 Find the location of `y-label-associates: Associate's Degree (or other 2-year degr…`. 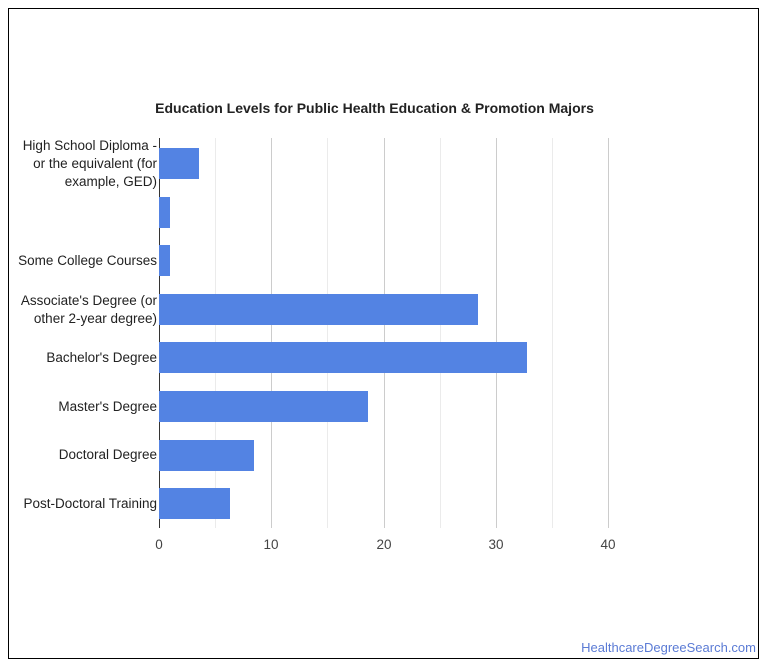

y-label-associates: Associate's Degree (or other 2-year degr… is located at coordinates (82, 310).